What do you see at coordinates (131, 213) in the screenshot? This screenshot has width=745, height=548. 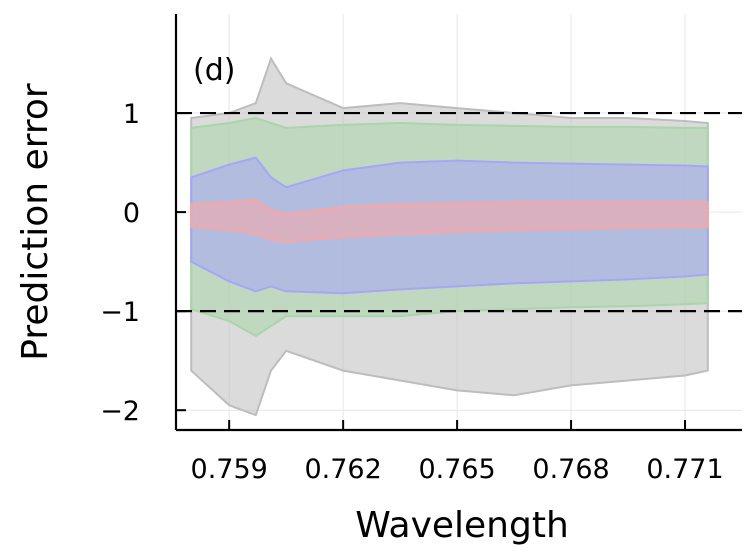 I see `y-tick-label-2: 0` at bounding box center [131, 213].